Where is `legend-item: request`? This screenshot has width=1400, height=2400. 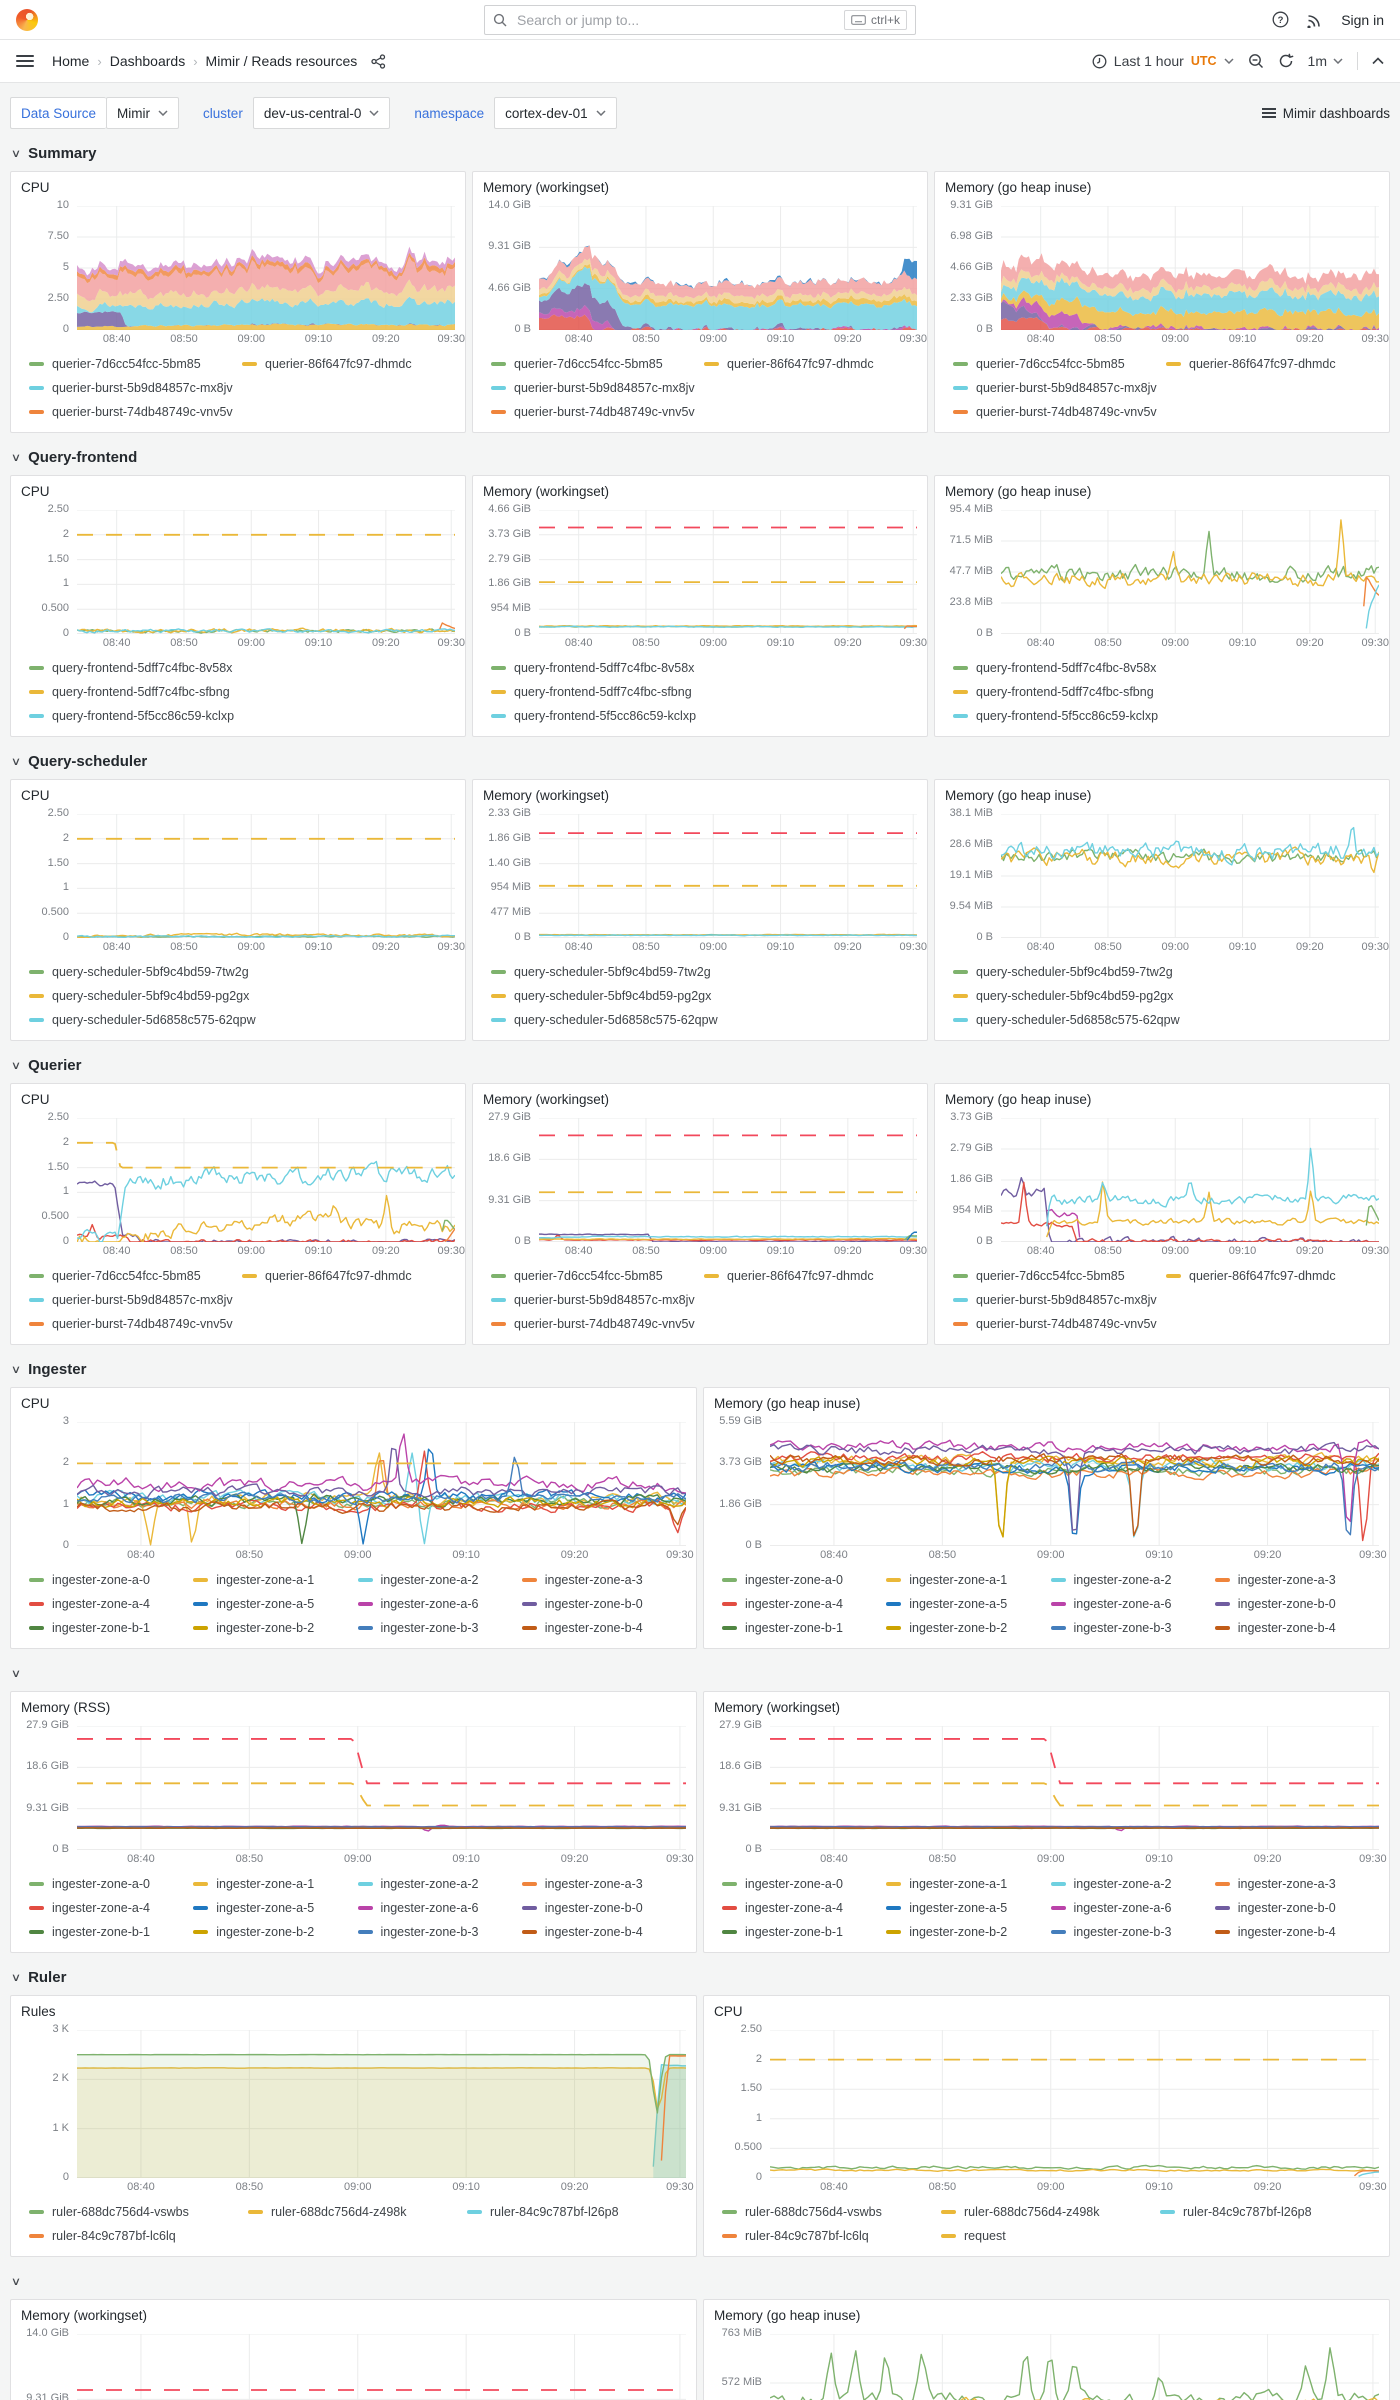 legend-item: request is located at coordinates (1050, 2236).